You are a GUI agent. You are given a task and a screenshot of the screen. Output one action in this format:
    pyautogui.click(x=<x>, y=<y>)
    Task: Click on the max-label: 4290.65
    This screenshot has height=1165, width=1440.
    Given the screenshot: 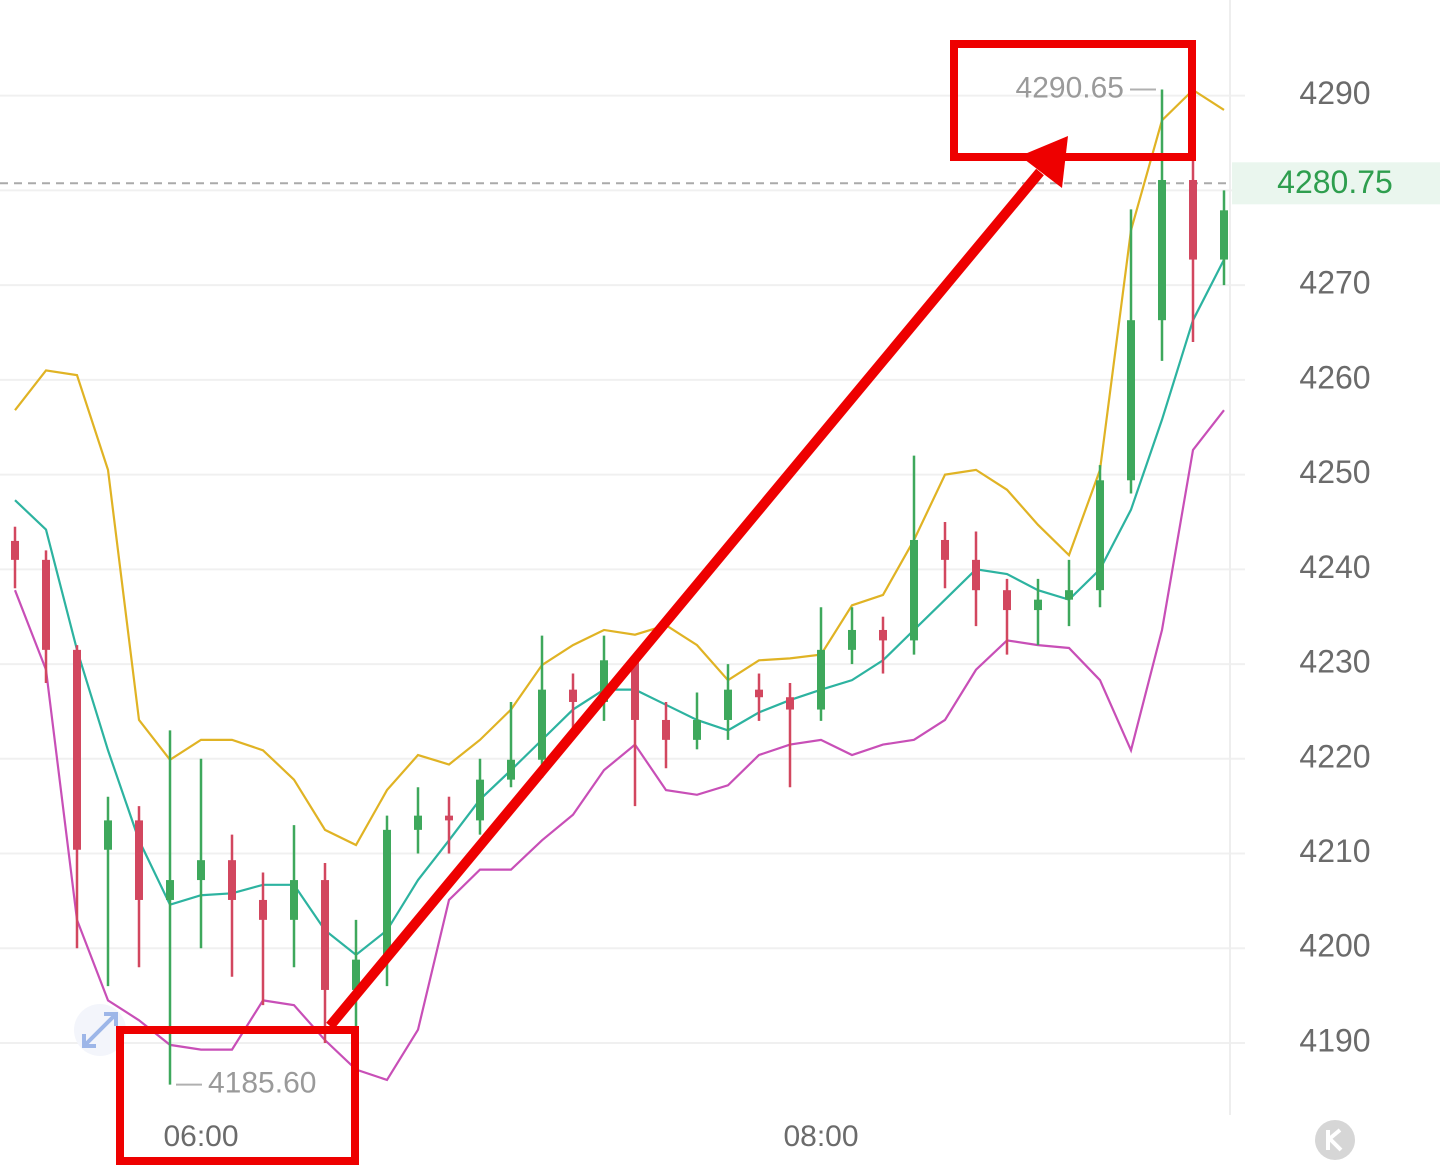 What is the action you would take?
    pyautogui.click(x=1070, y=87)
    